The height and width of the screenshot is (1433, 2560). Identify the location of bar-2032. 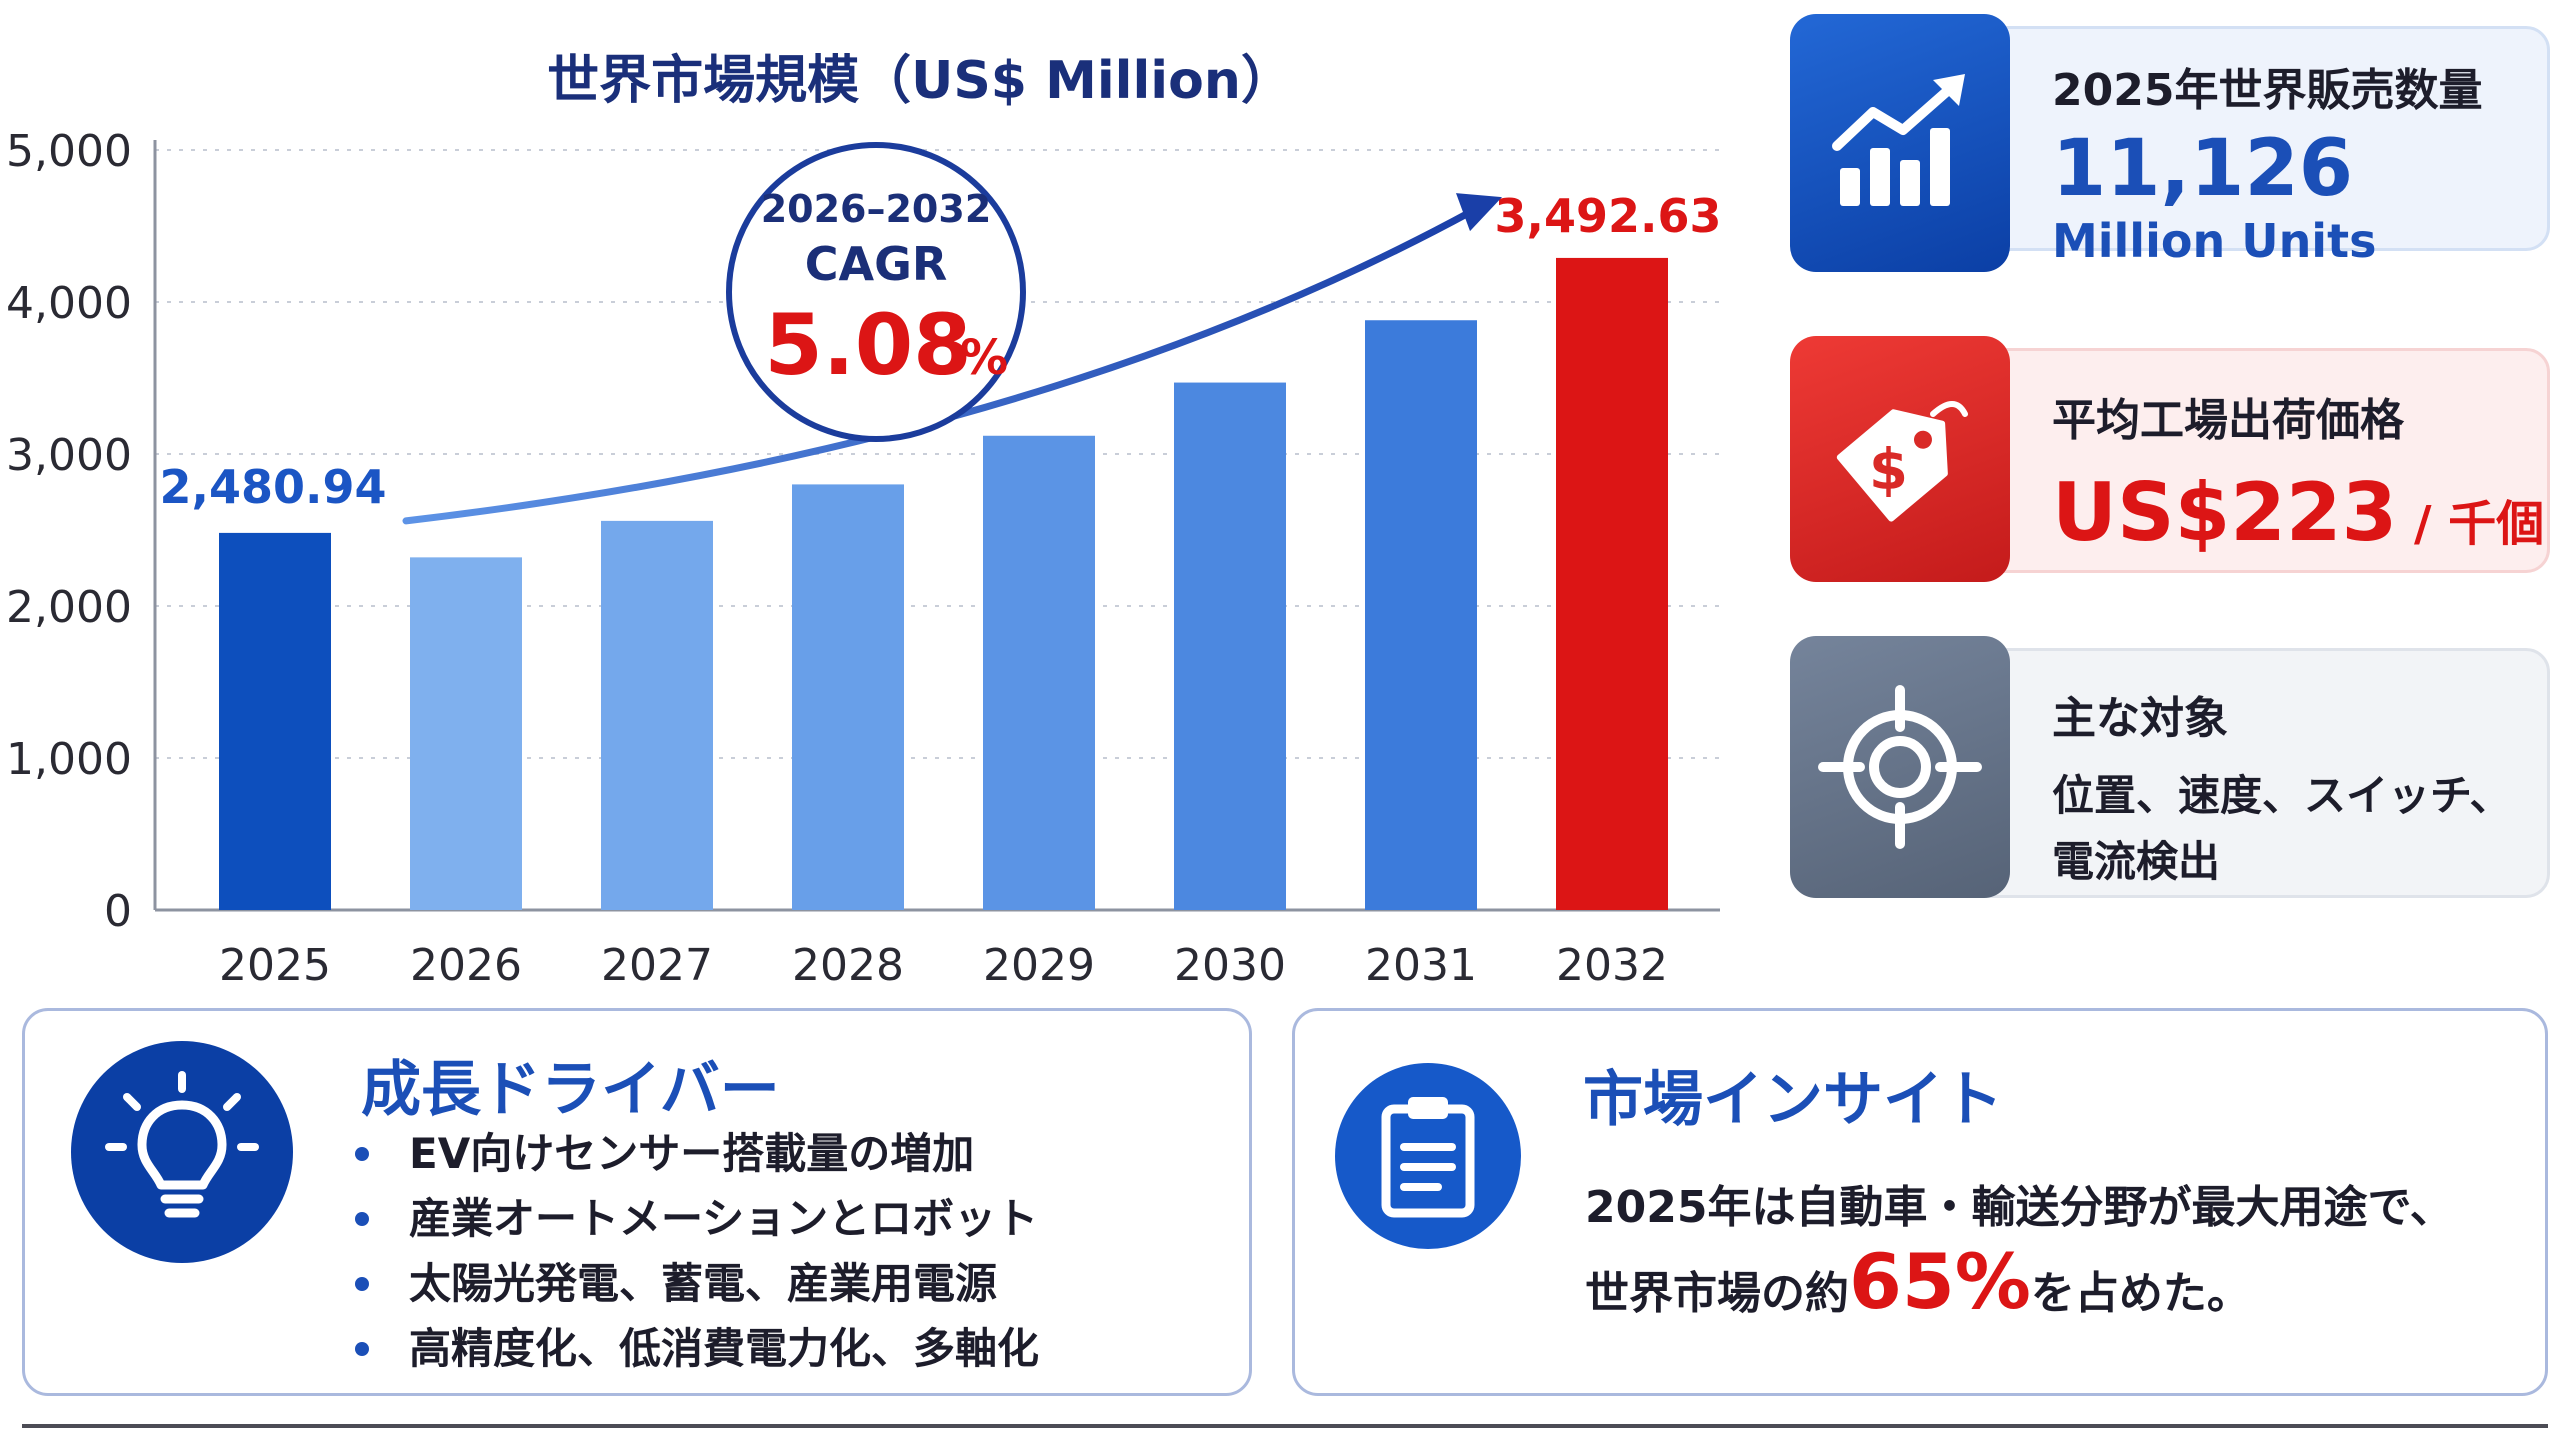
(1612, 583).